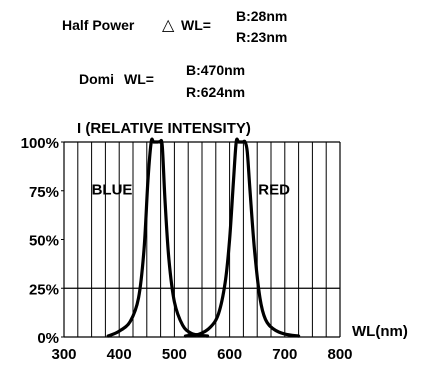 The width and height of the screenshot is (421, 366). I want to click on x-tick-label: 600, so click(229, 354).